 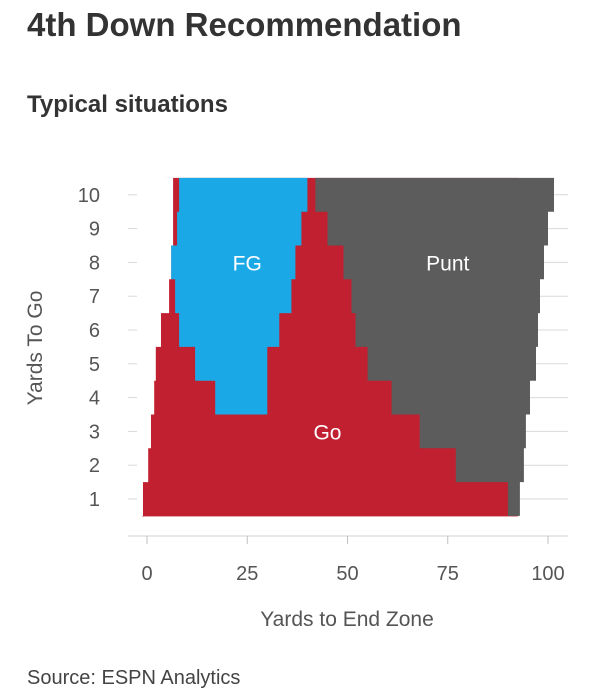 I want to click on region-label-fg: FG, so click(x=247, y=263).